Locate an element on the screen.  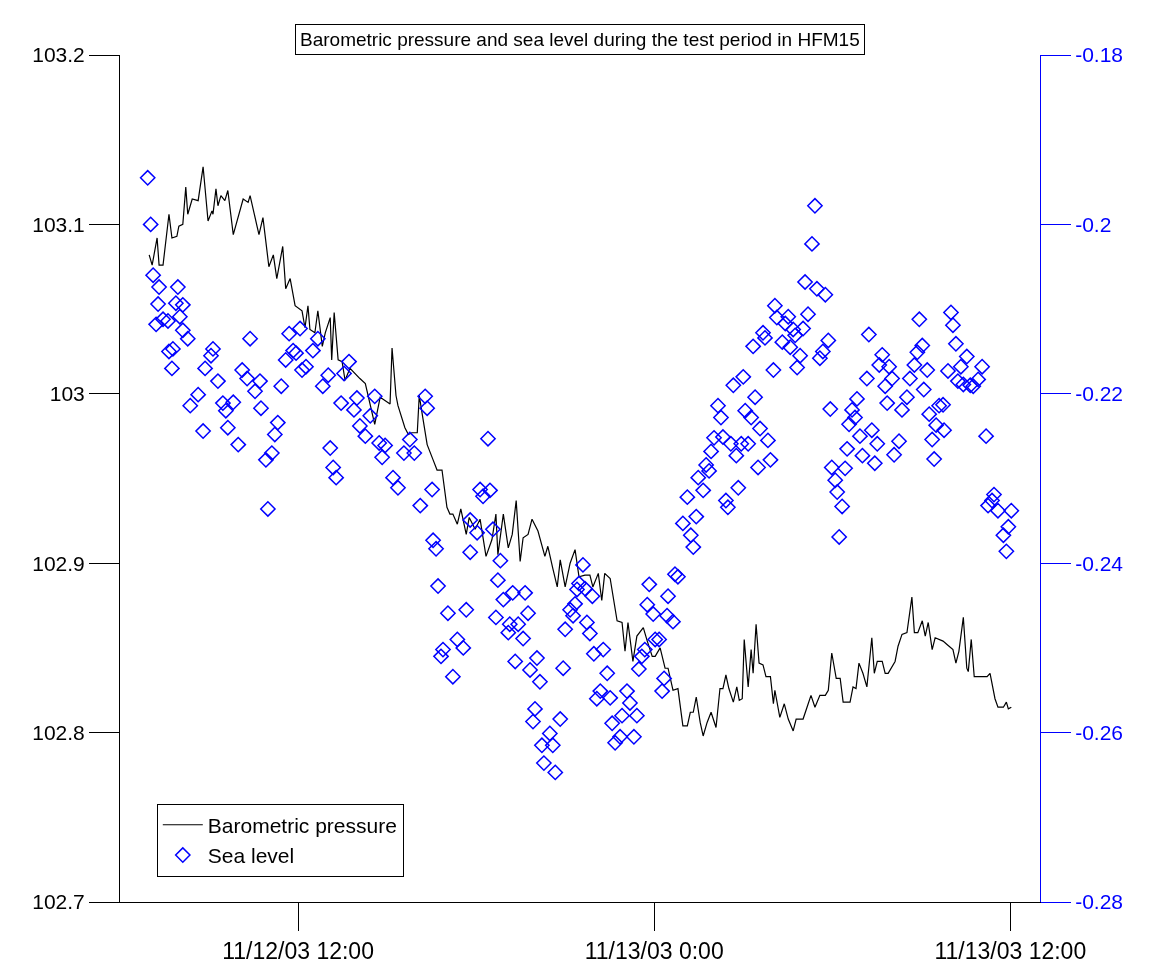
y-tick-label: 103.2 is located at coordinates (58, 55).